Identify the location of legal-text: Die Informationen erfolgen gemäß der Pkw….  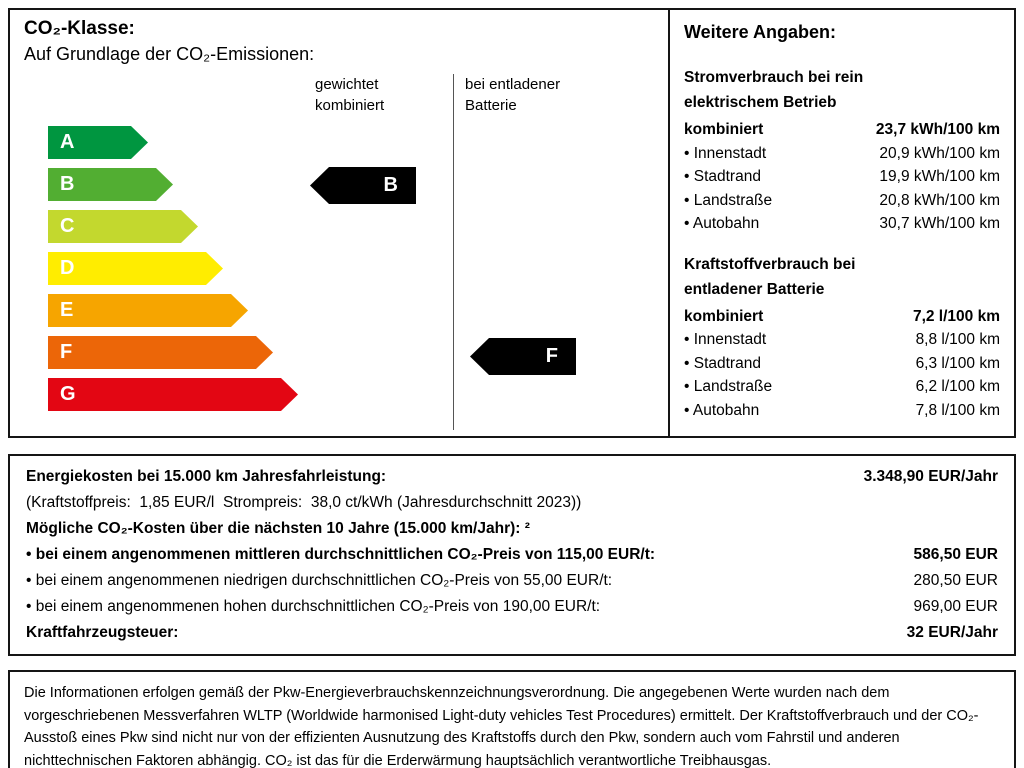
(501, 726).